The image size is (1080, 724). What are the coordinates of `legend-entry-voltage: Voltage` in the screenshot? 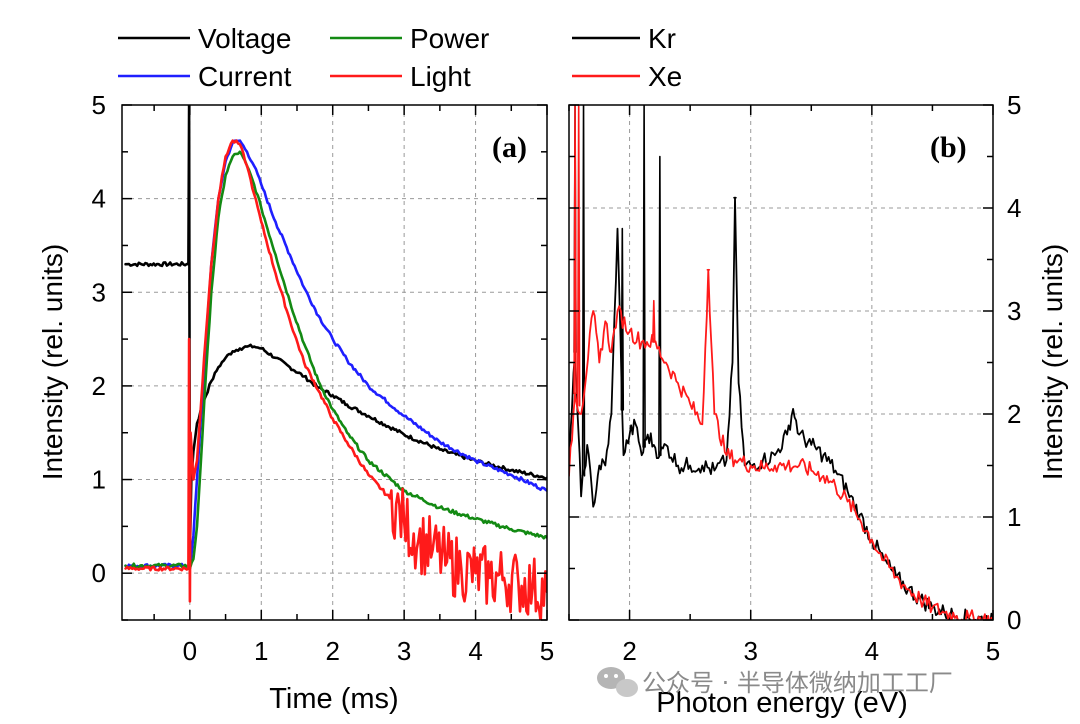 It's located at (204, 38).